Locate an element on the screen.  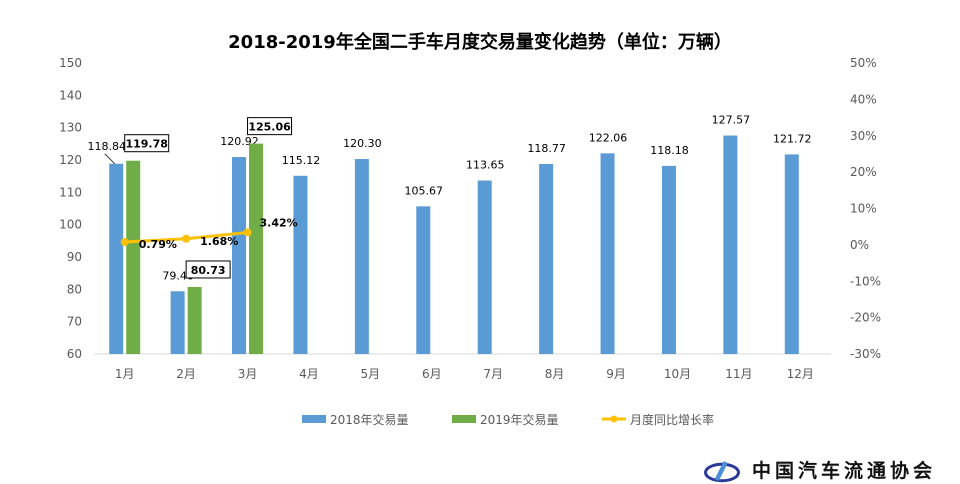
data-label-2018: 122.06 is located at coordinates (608, 137).